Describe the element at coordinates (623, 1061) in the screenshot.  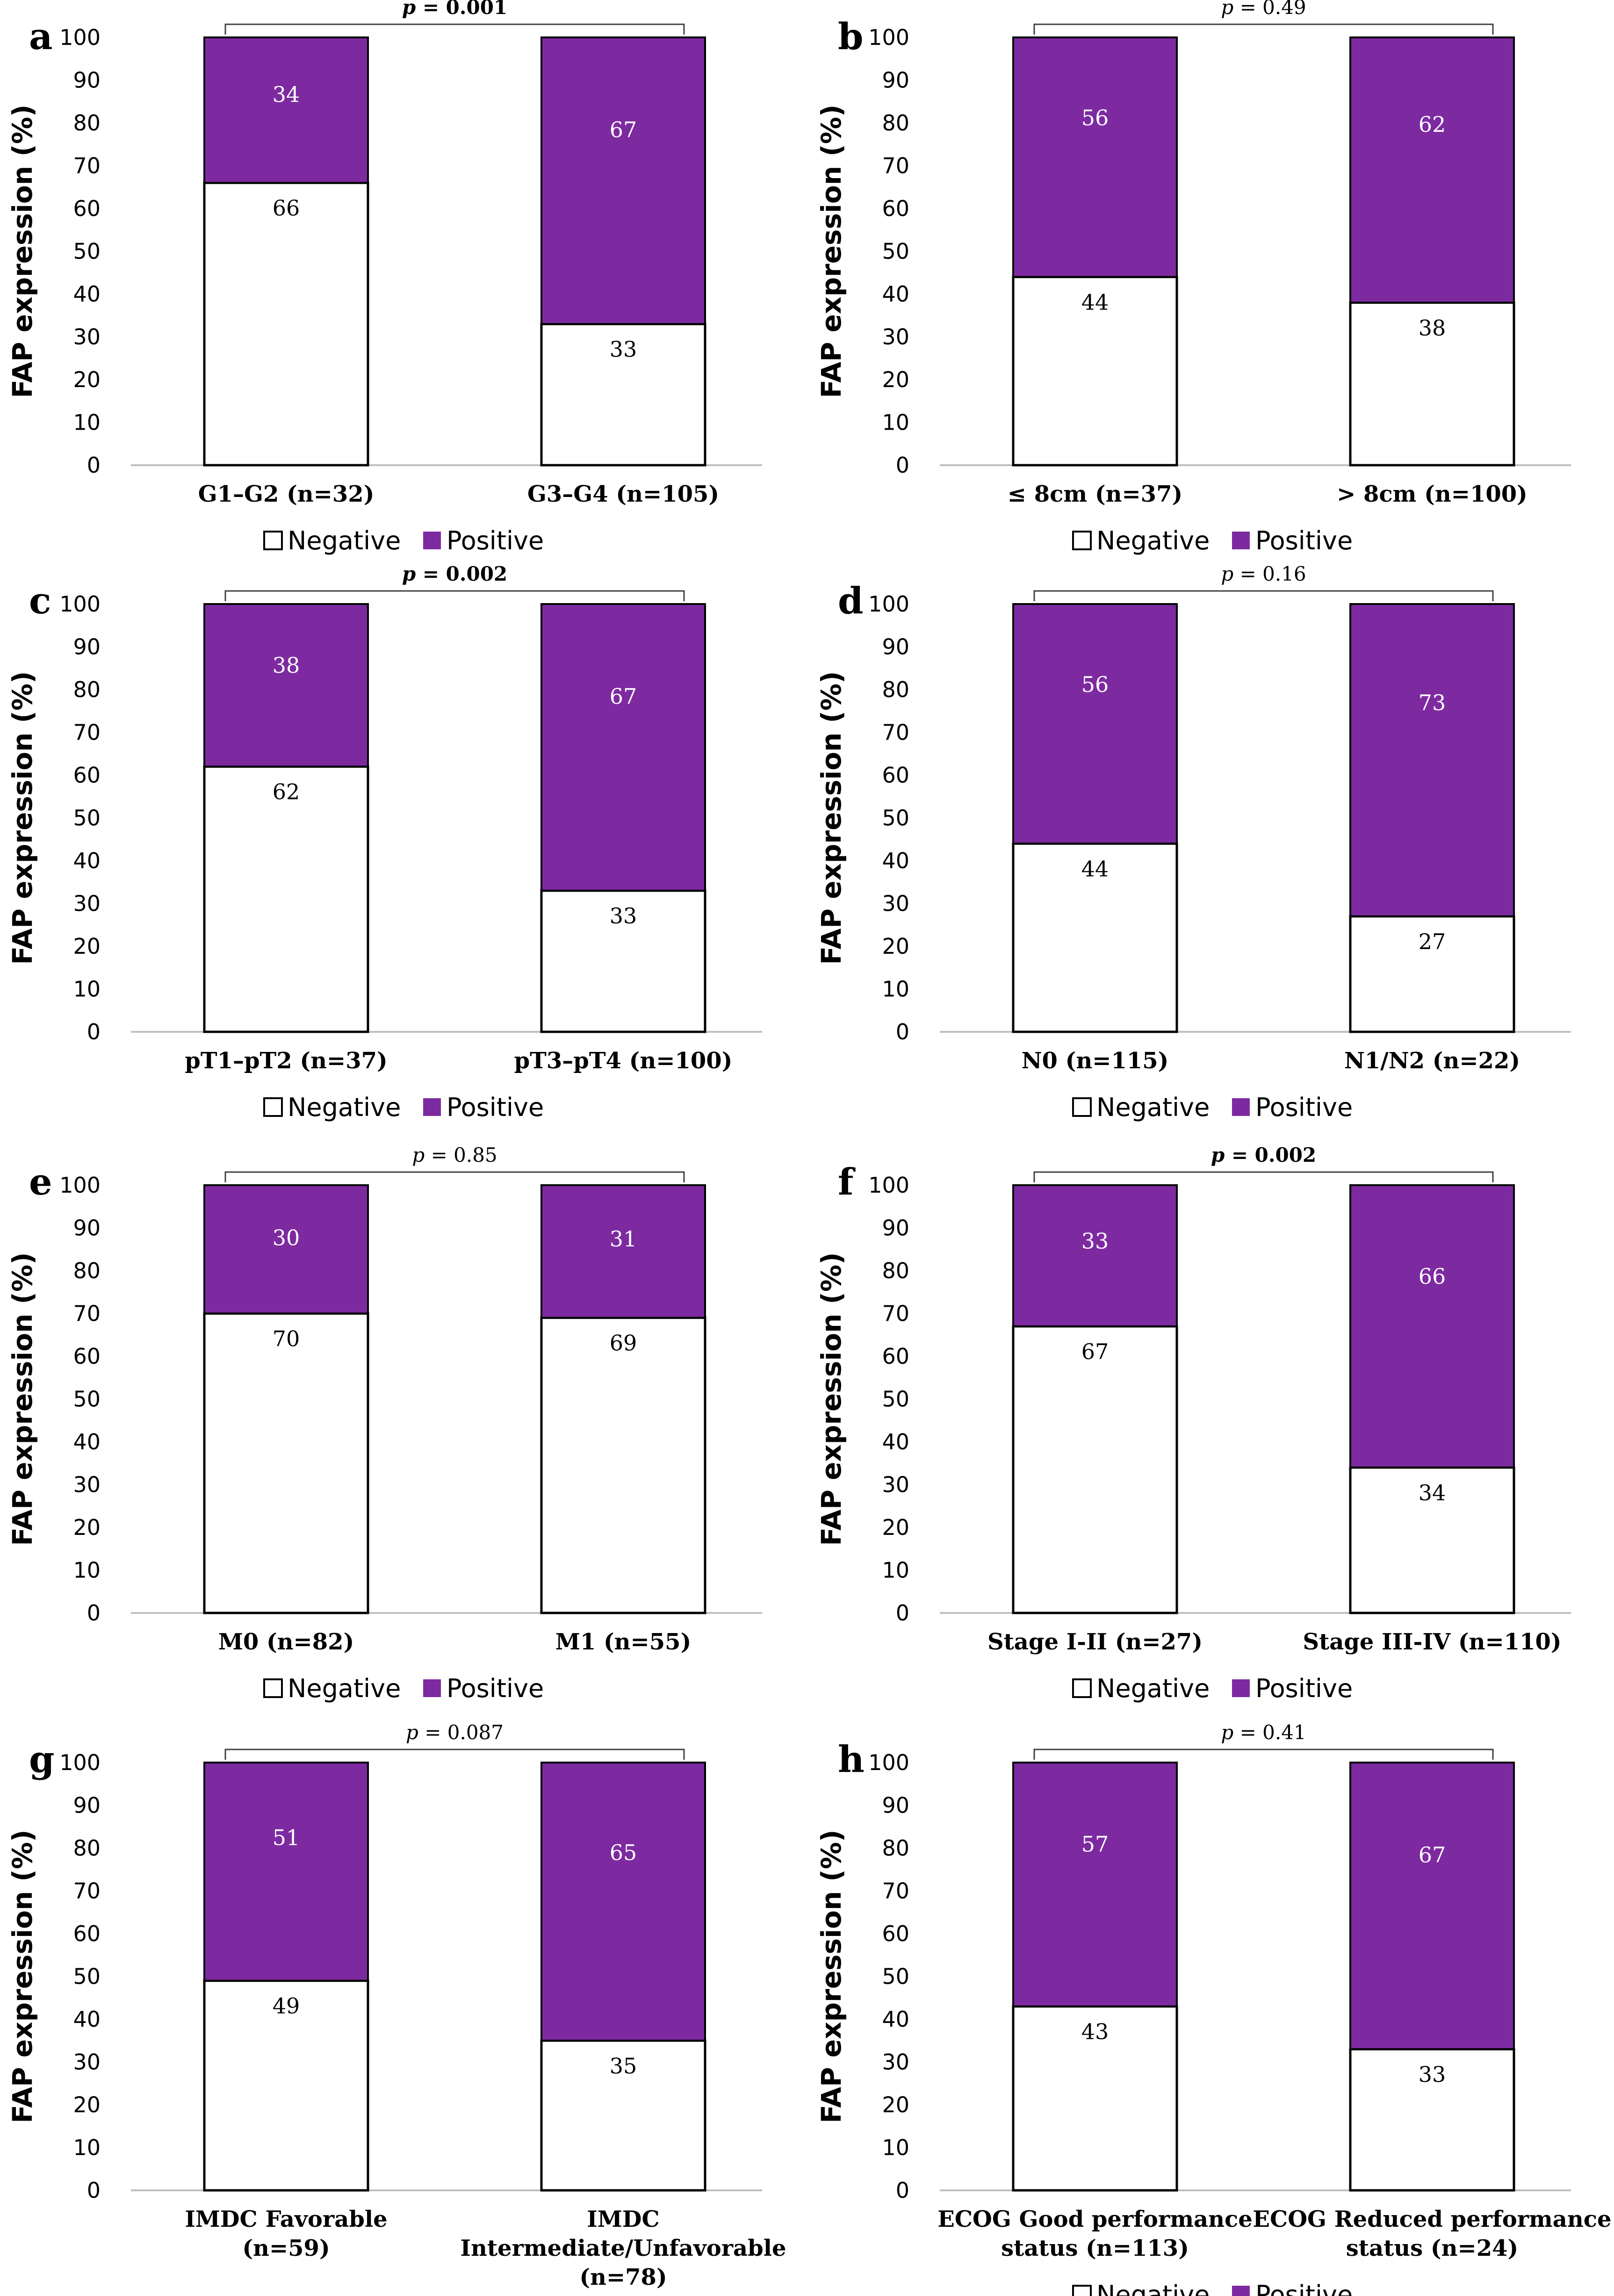
I see `x-tick-label-c-2: pT3–pT4 (n=100)` at that location.